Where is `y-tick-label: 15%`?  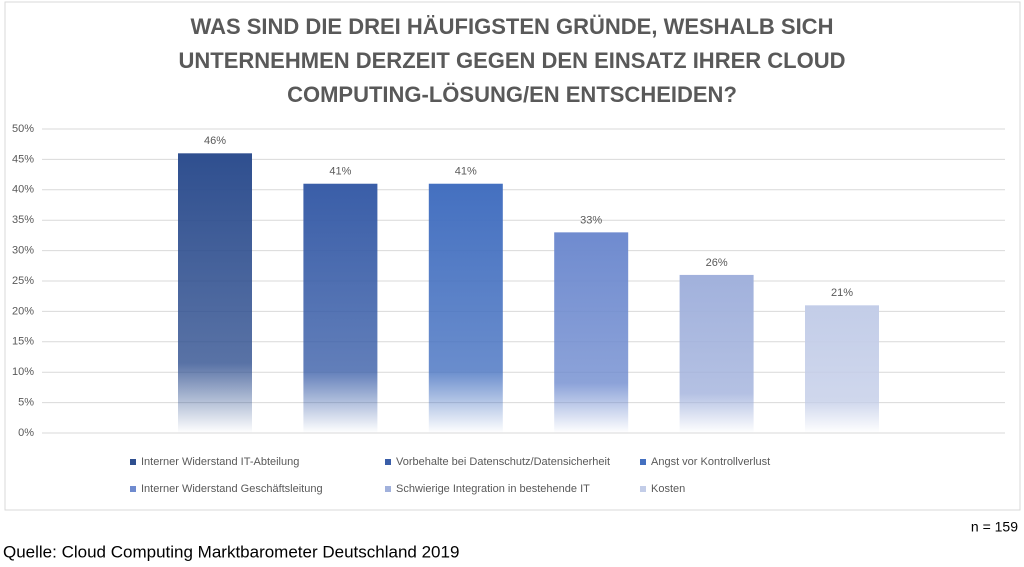 y-tick-label: 15% is located at coordinates (23, 342).